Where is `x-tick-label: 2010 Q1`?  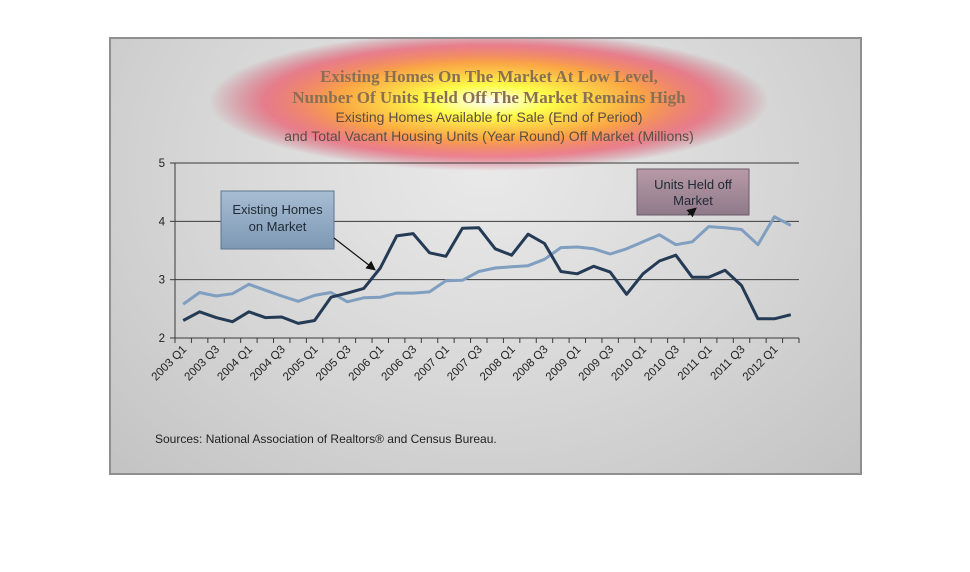 x-tick-label: 2010 Q1 is located at coordinates (629, 364).